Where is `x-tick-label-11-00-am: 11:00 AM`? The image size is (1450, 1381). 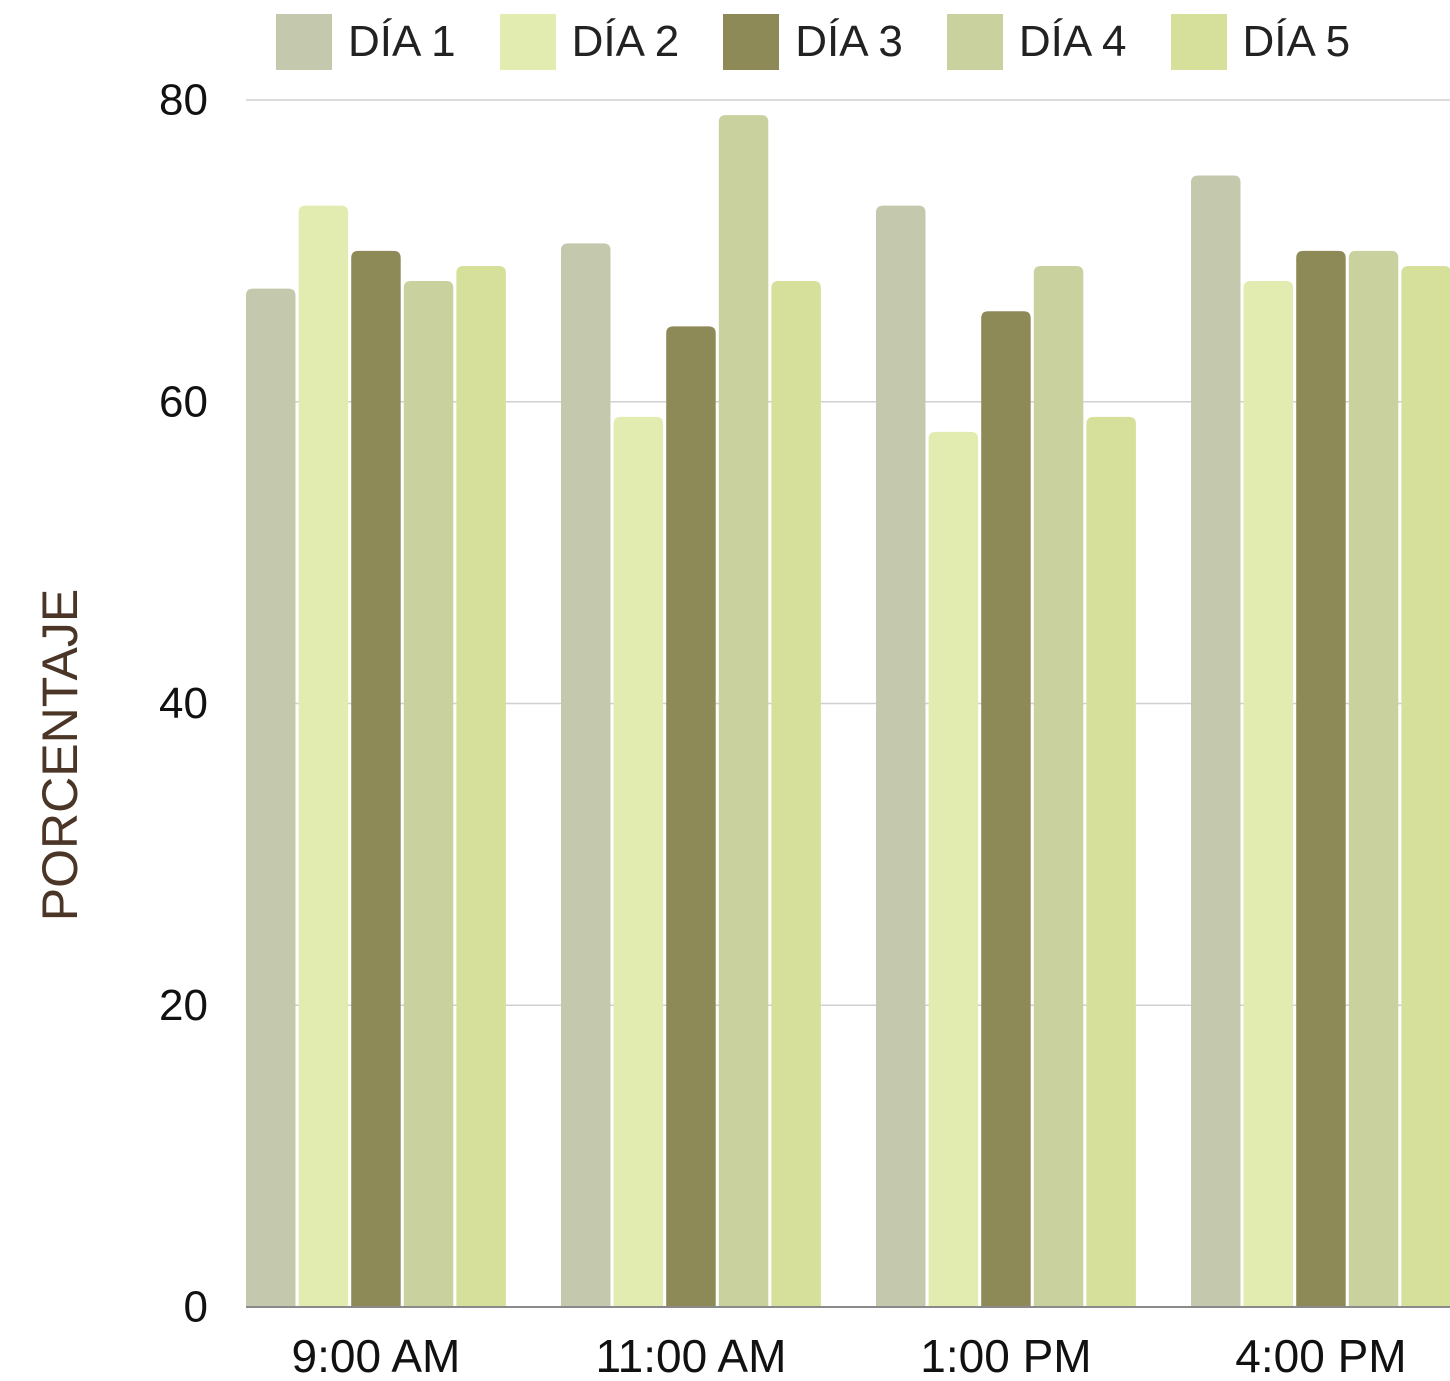 x-tick-label-11-00-am: 11:00 AM is located at coordinates (690, 1355).